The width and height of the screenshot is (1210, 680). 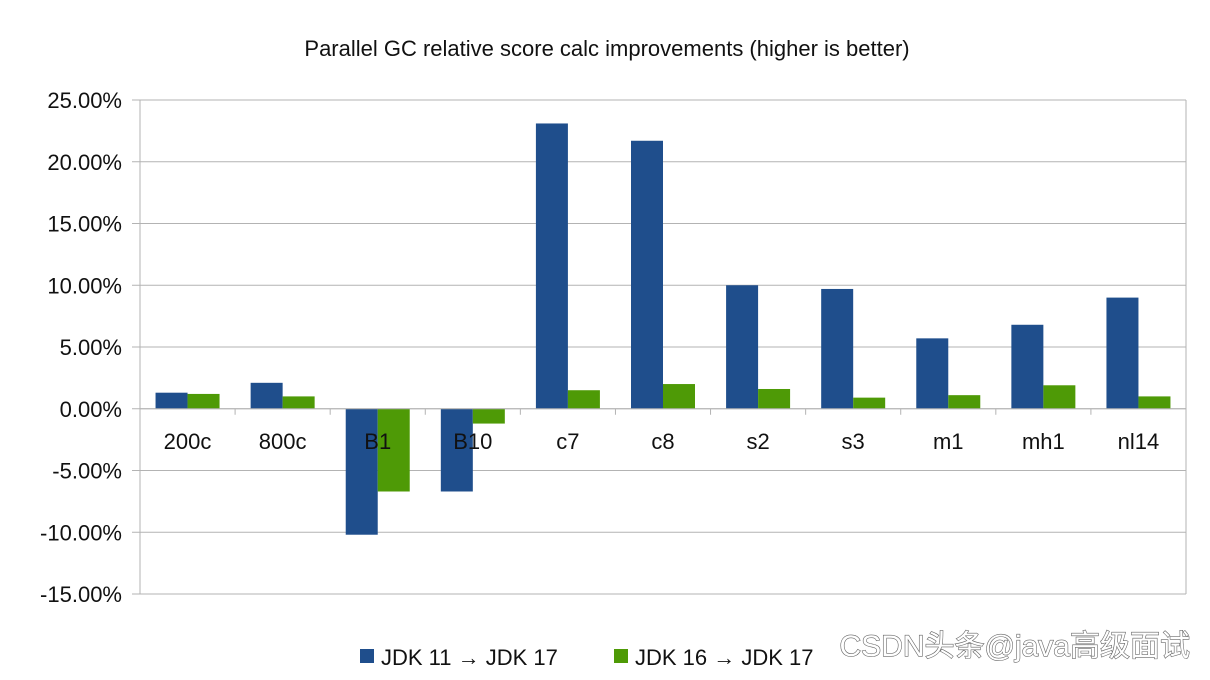 I want to click on x-axis-category-labels: 200c 800c B1 B10 c7 c8 s2 s3 m1 mh1 nl14, so click(x=662, y=441).